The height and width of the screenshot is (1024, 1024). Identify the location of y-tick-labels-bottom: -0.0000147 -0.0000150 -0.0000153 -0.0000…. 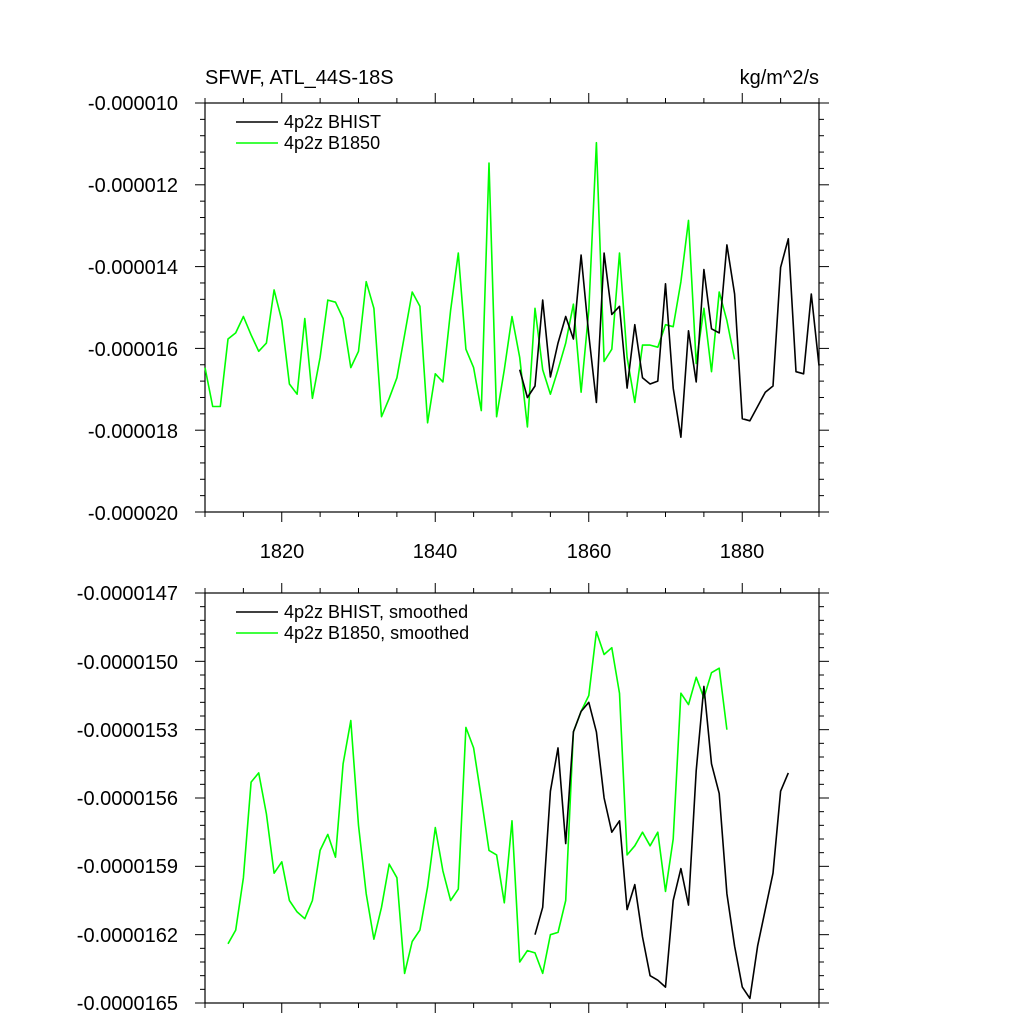
(127, 799).